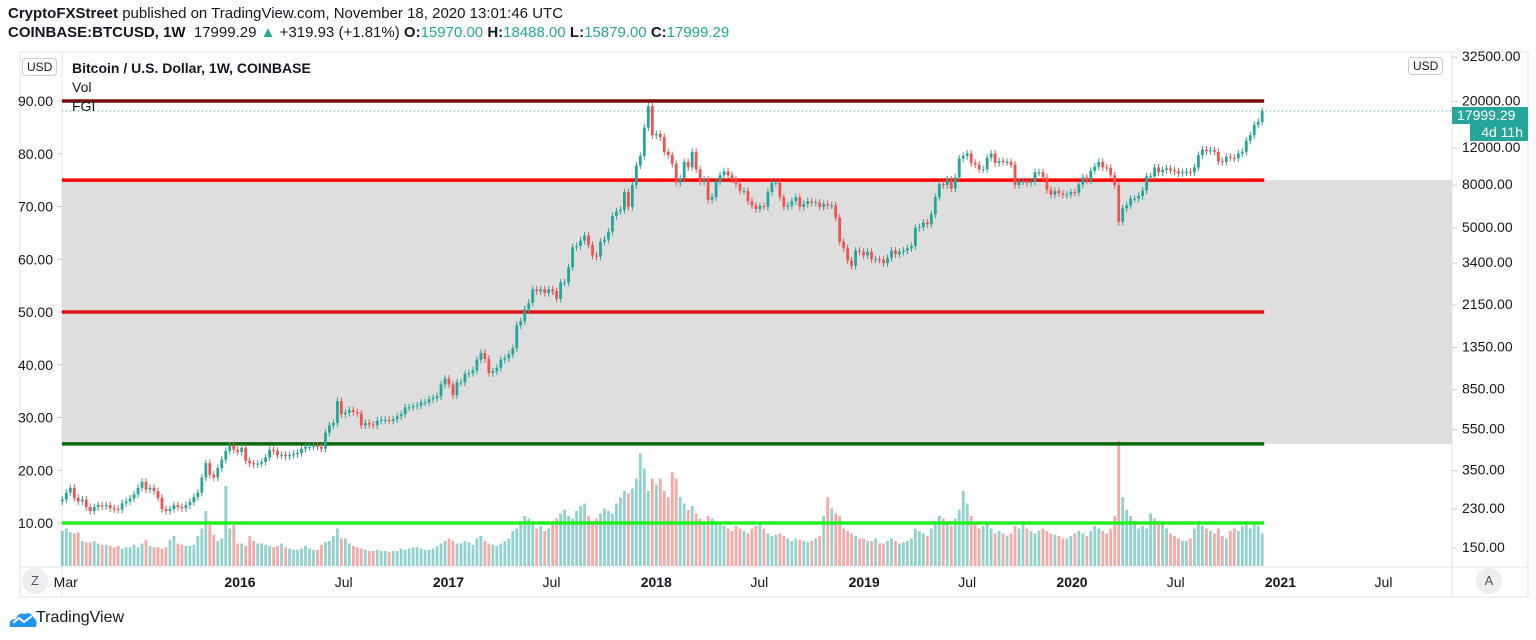 The height and width of the screenshot is (640, 1536). Describe the element at coordinates (1176, 582) in the screenshot. I see `time-axis-label: Jul` at that location.